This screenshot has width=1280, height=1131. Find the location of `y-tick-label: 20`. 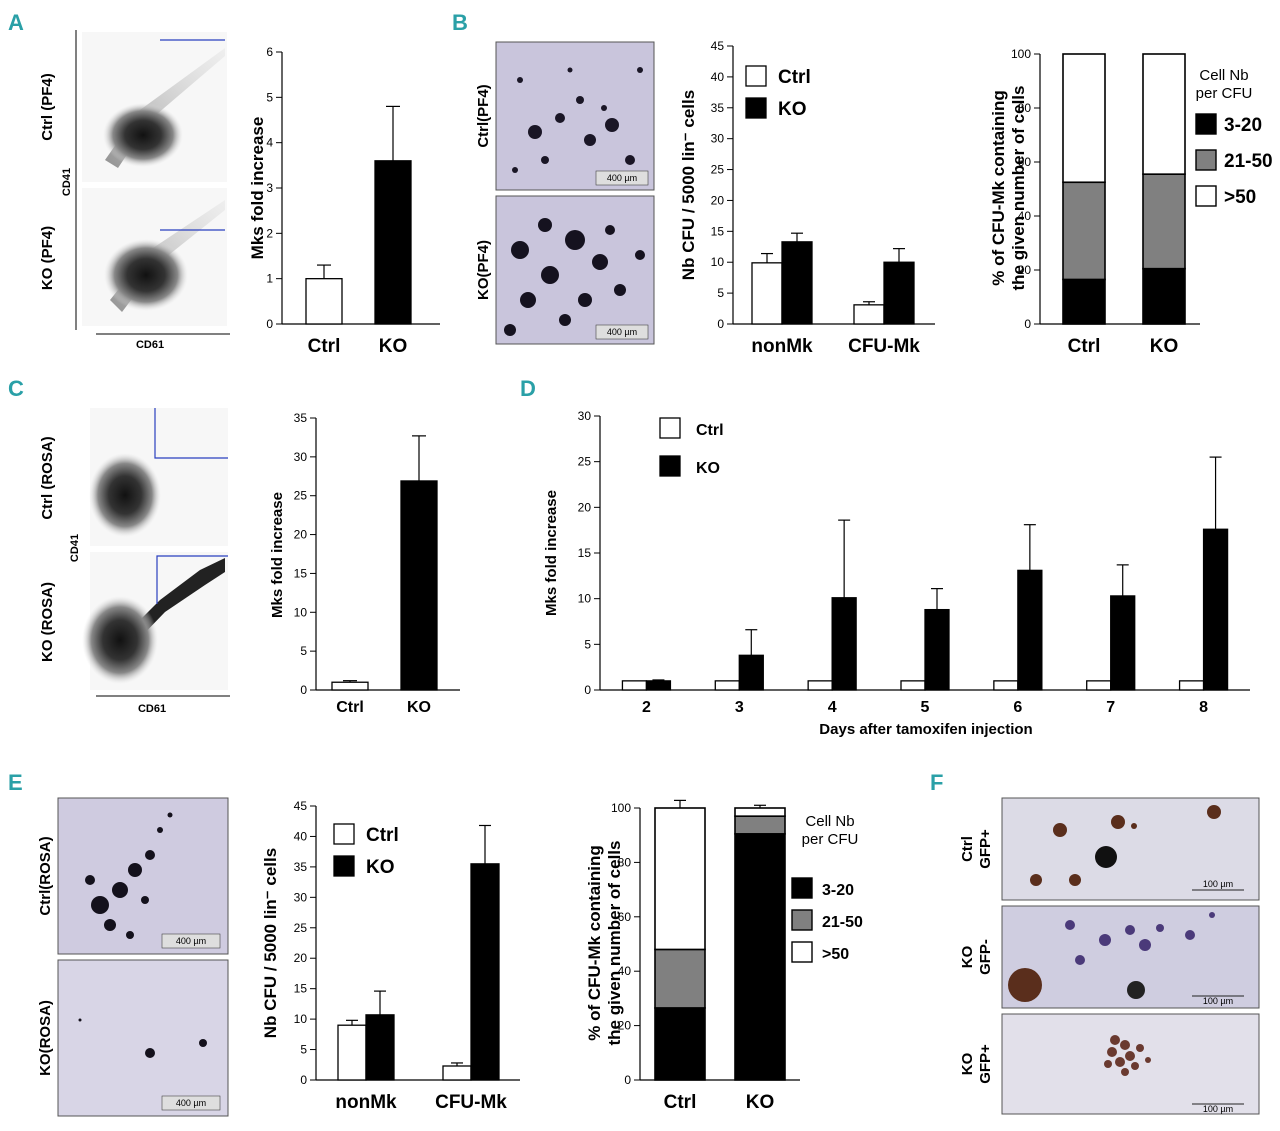

y-tick-label: 20 is located at coordinates (625, 1026).